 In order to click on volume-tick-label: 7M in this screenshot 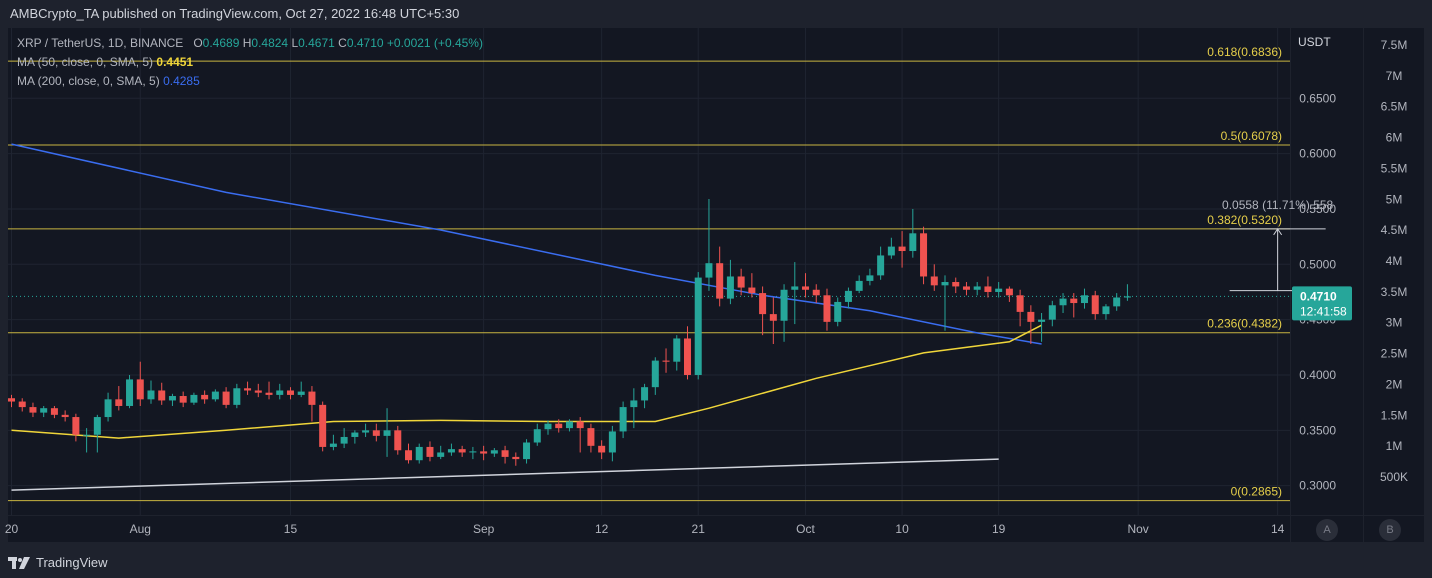, I will do `click(1394, 76)`.